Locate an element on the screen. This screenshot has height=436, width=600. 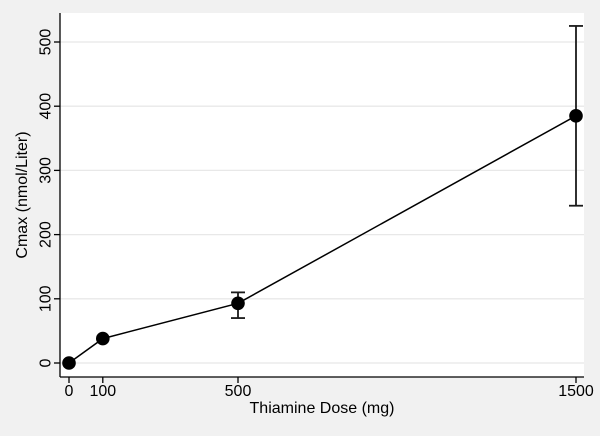
y-tick-label: 200 is located at coordinates (46, 234).